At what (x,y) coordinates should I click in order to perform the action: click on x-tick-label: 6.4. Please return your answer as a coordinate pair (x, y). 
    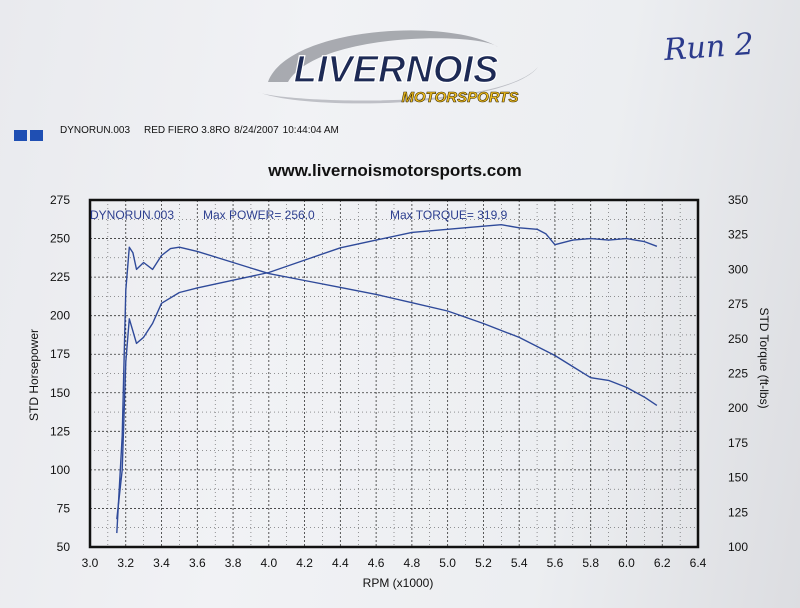
    Looking at the image, I should click on (698, 563).